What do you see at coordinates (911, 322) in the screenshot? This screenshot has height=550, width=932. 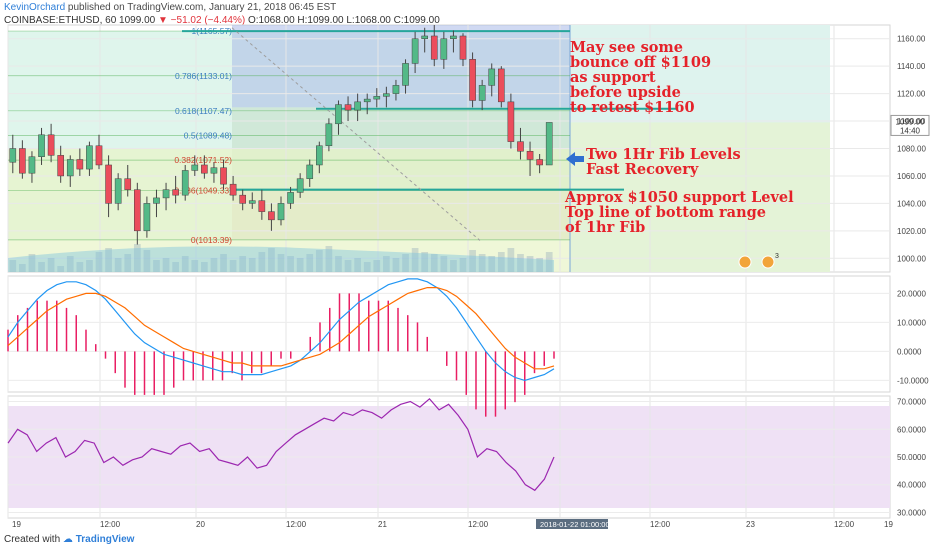 I see `macd-axis-label: 10.0000` at bounding box center [911, 322].